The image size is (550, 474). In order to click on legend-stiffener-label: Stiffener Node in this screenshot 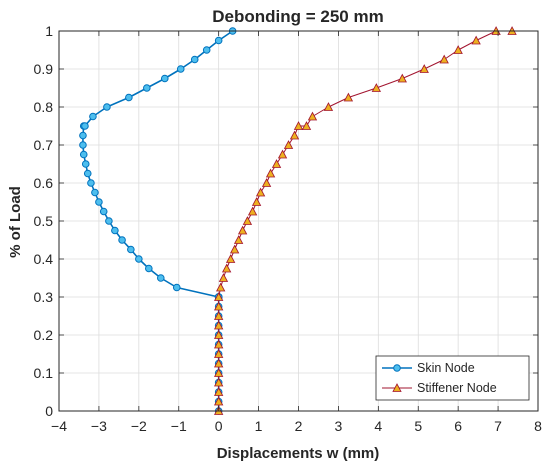, I will do `click(457, 388)`.